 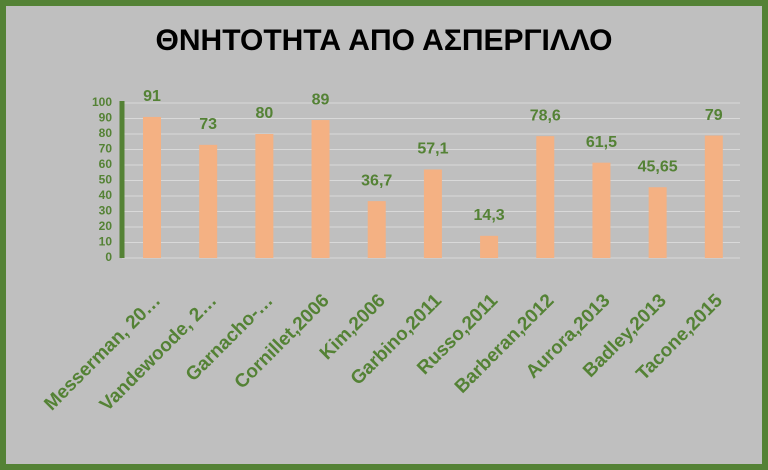 What do you see at coordinates (152, 96) in the screenshot?
I see `value-label: 91` at bounding box center [152, 96].